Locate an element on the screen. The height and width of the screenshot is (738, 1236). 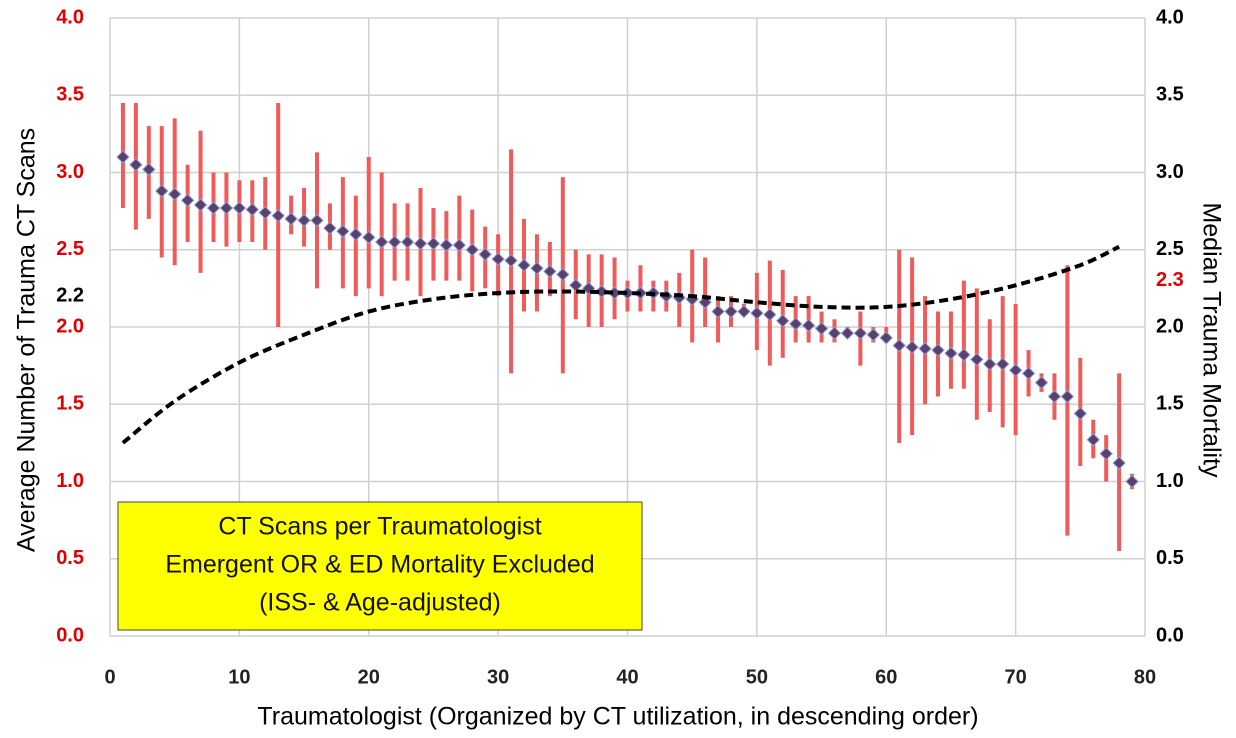
x-tick-label: 50 is located at coordinates (757, 677).